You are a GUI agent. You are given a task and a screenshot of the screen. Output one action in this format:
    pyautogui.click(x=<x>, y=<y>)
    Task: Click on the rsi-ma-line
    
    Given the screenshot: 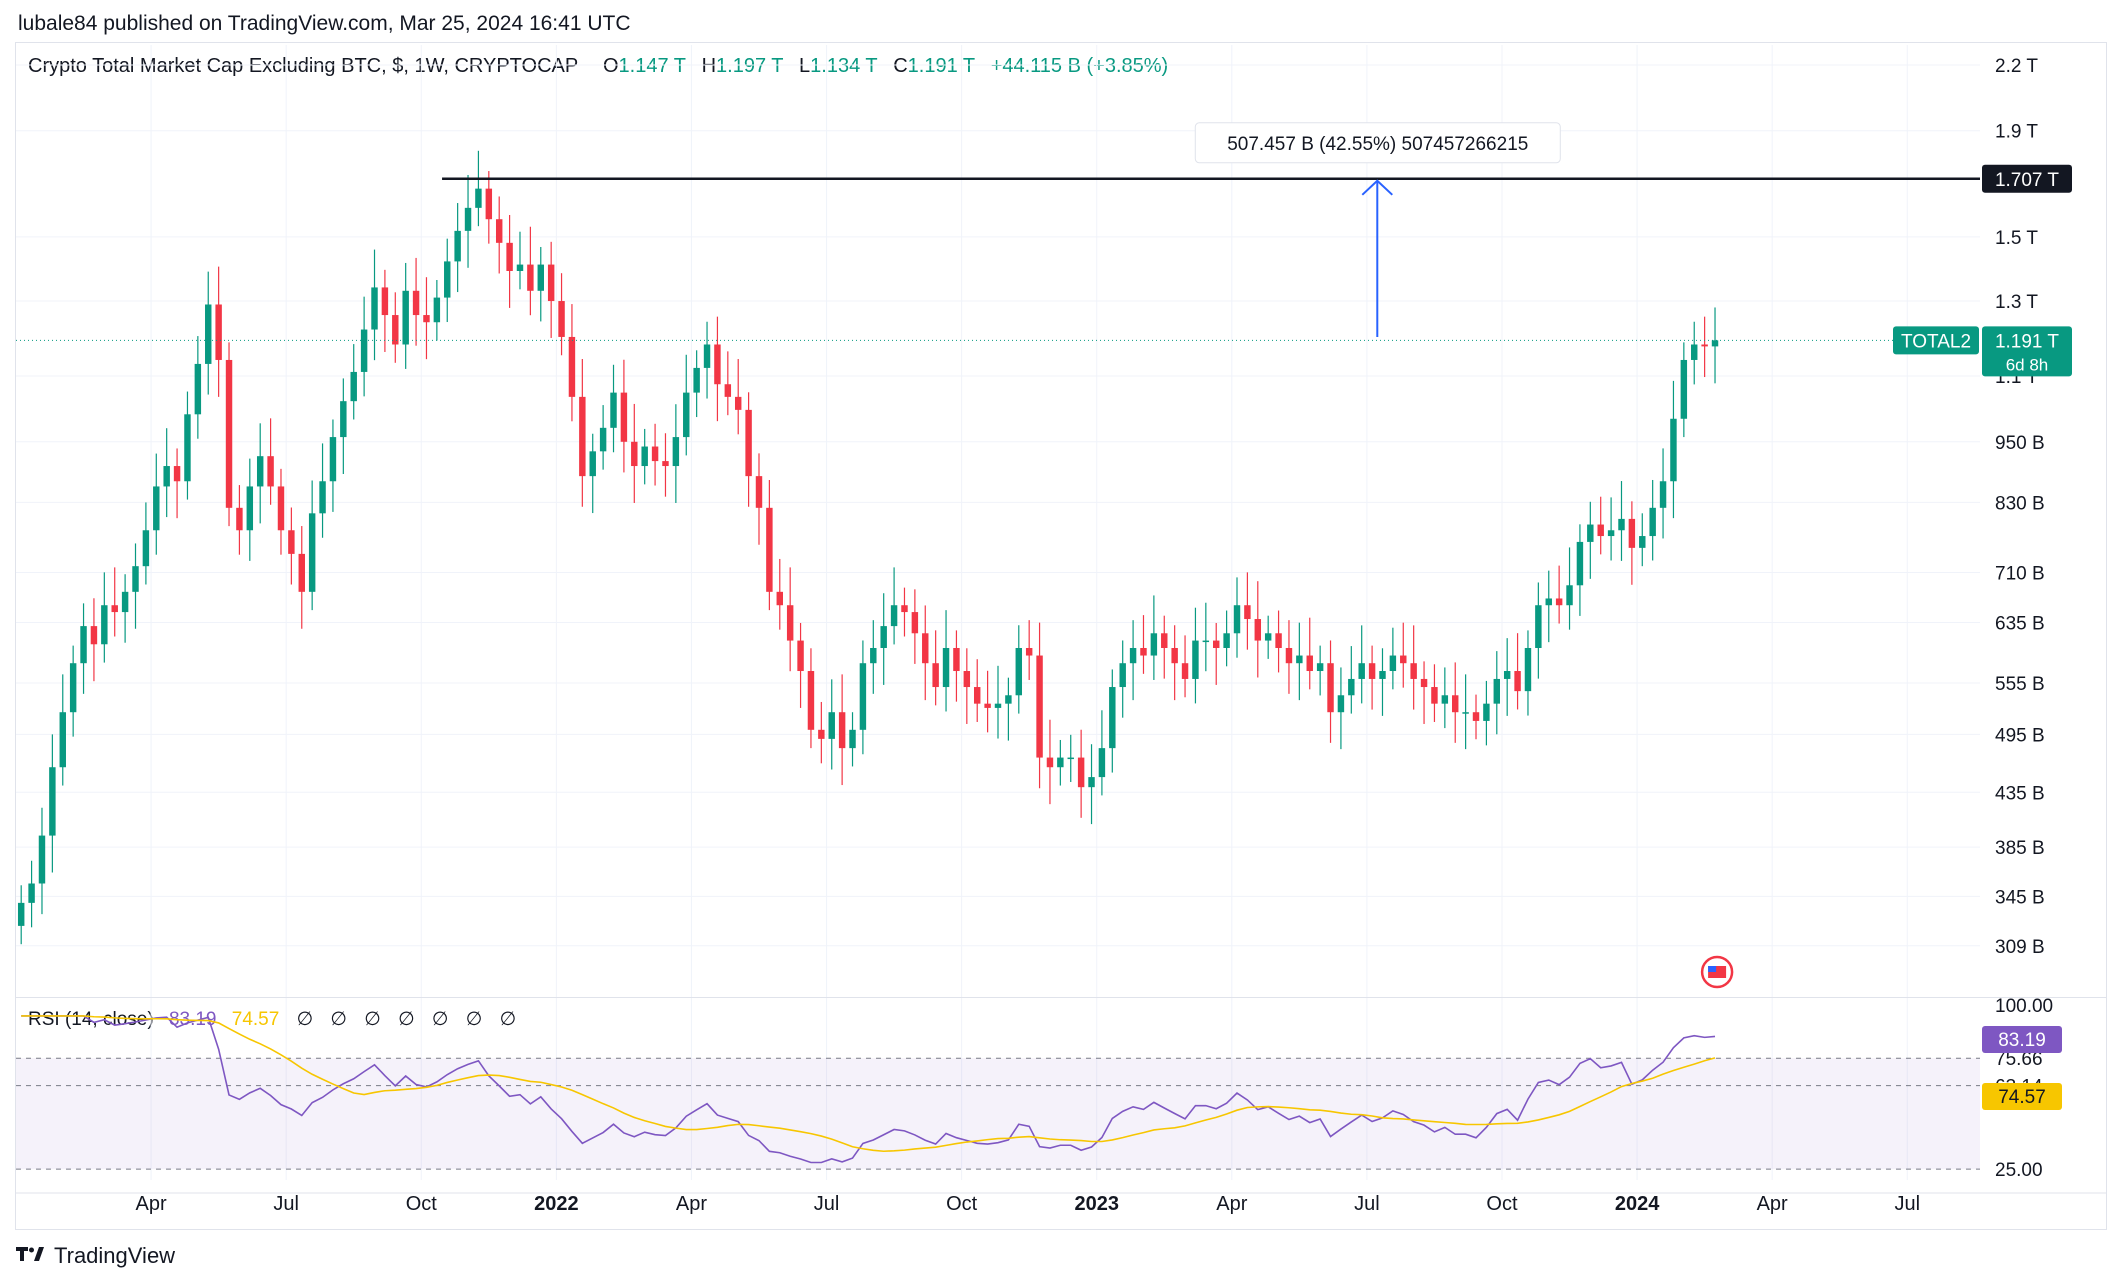 What is the action you would take?
    pyautogui.click(x=868, y=1084)
    